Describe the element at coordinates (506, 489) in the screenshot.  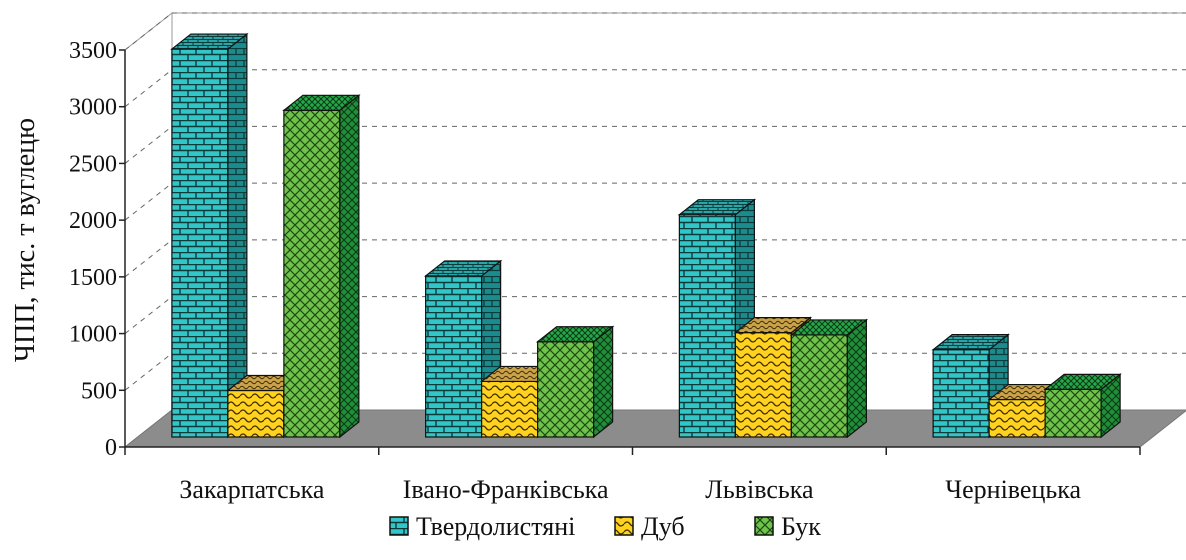
I see `x-category-label: Івано-Франківська` at that location.